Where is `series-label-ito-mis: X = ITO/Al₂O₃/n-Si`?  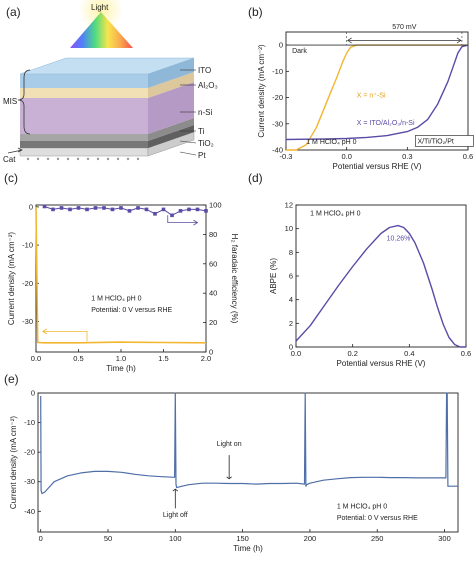
series-label-ito-mis: X = ITO/Al₂O₃/n-Si is located at coordinates (386, 123).